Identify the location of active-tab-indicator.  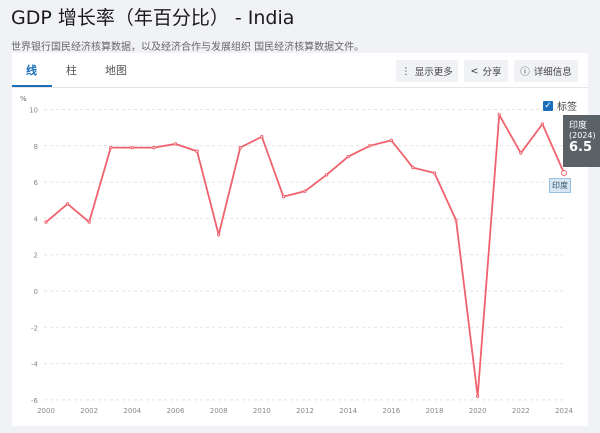
(32, 86).